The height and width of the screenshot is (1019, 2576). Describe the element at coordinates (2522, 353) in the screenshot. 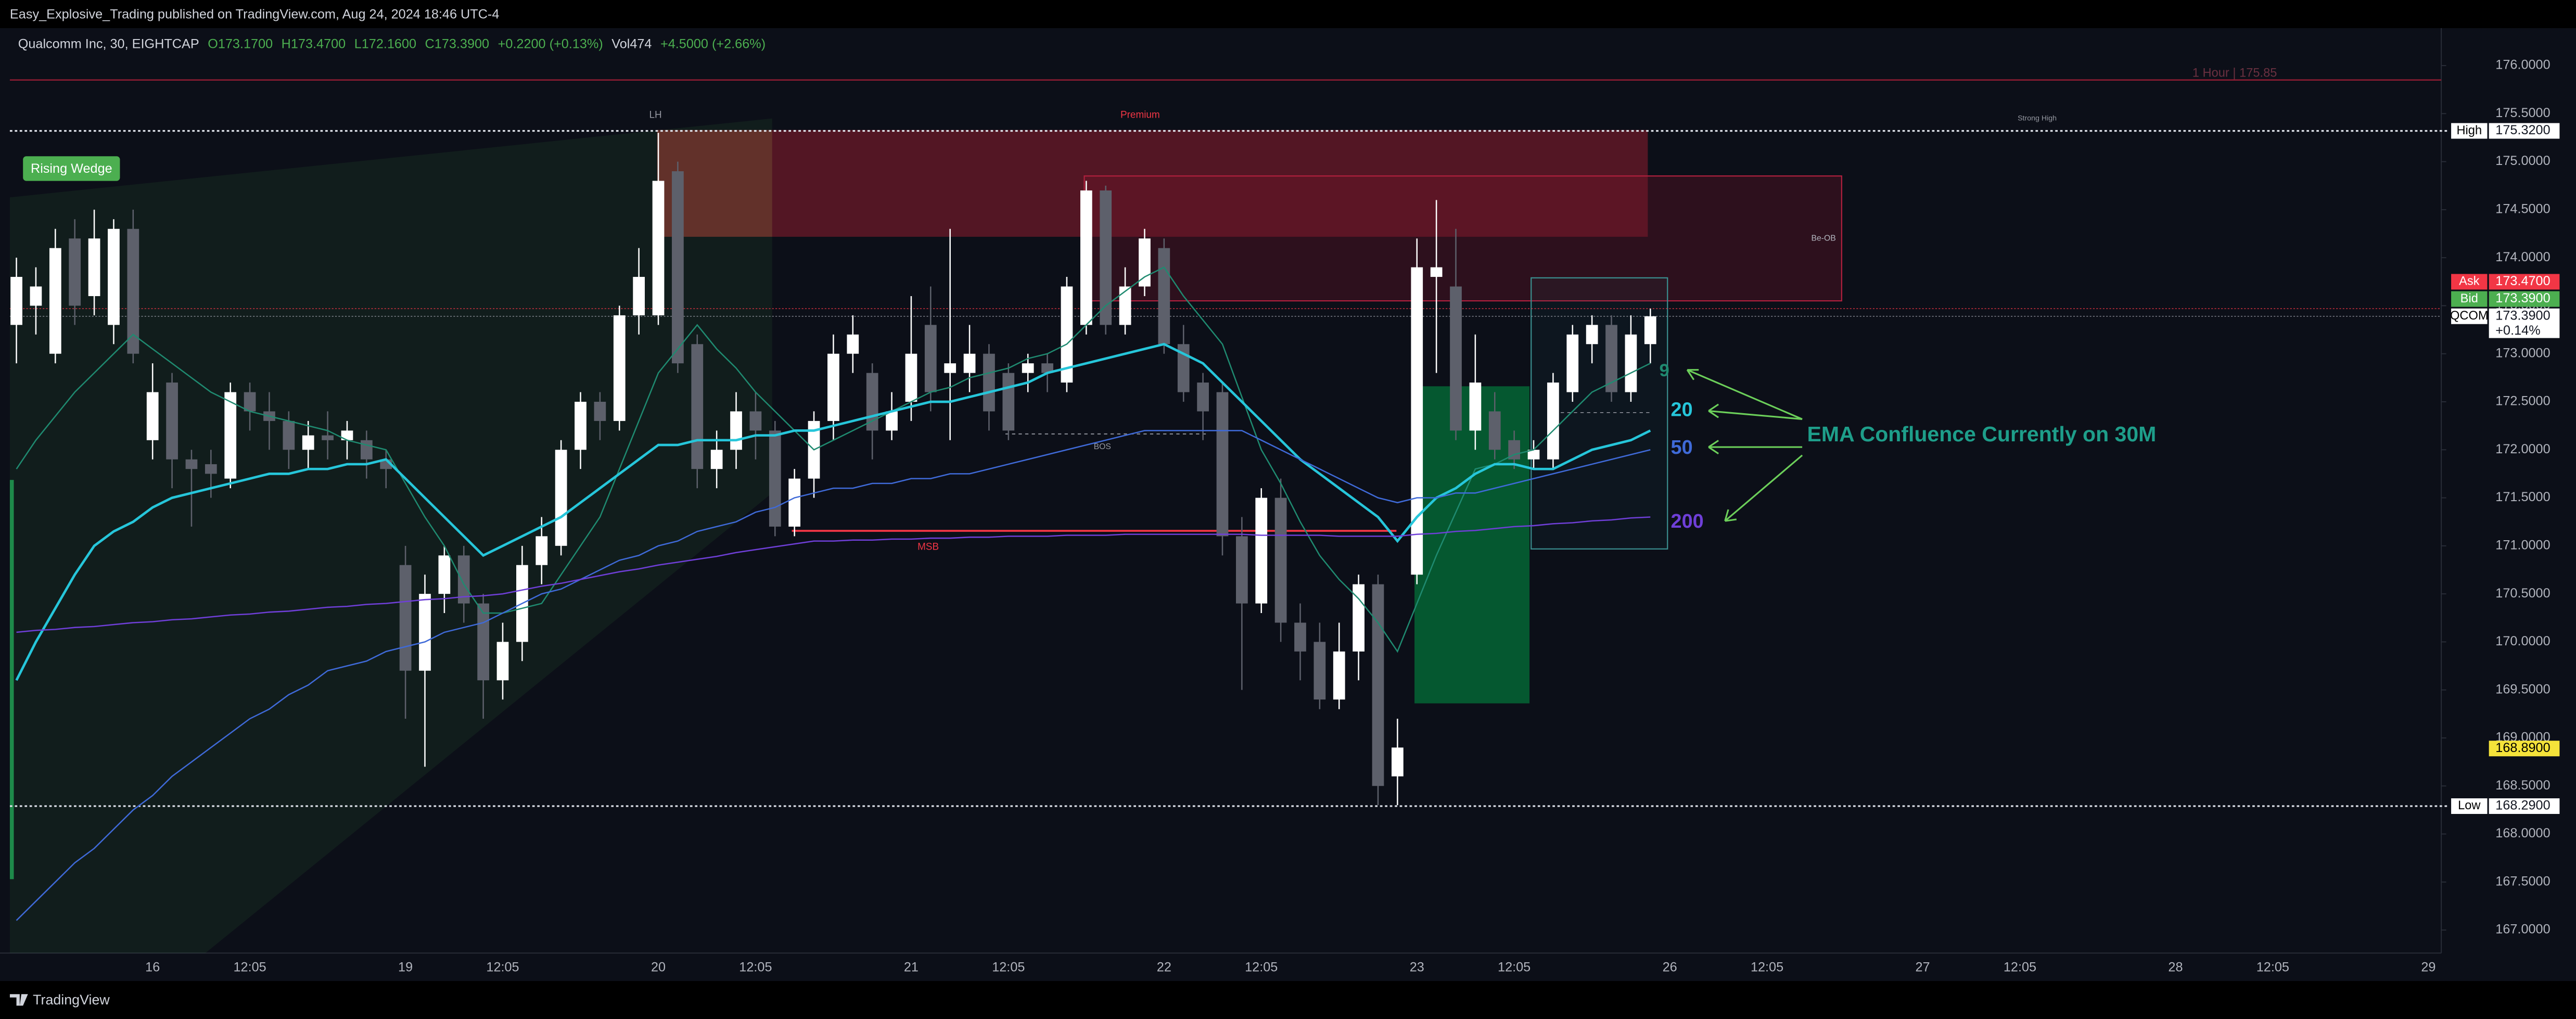

I see `y-tick-label: 173.0000` at that location.